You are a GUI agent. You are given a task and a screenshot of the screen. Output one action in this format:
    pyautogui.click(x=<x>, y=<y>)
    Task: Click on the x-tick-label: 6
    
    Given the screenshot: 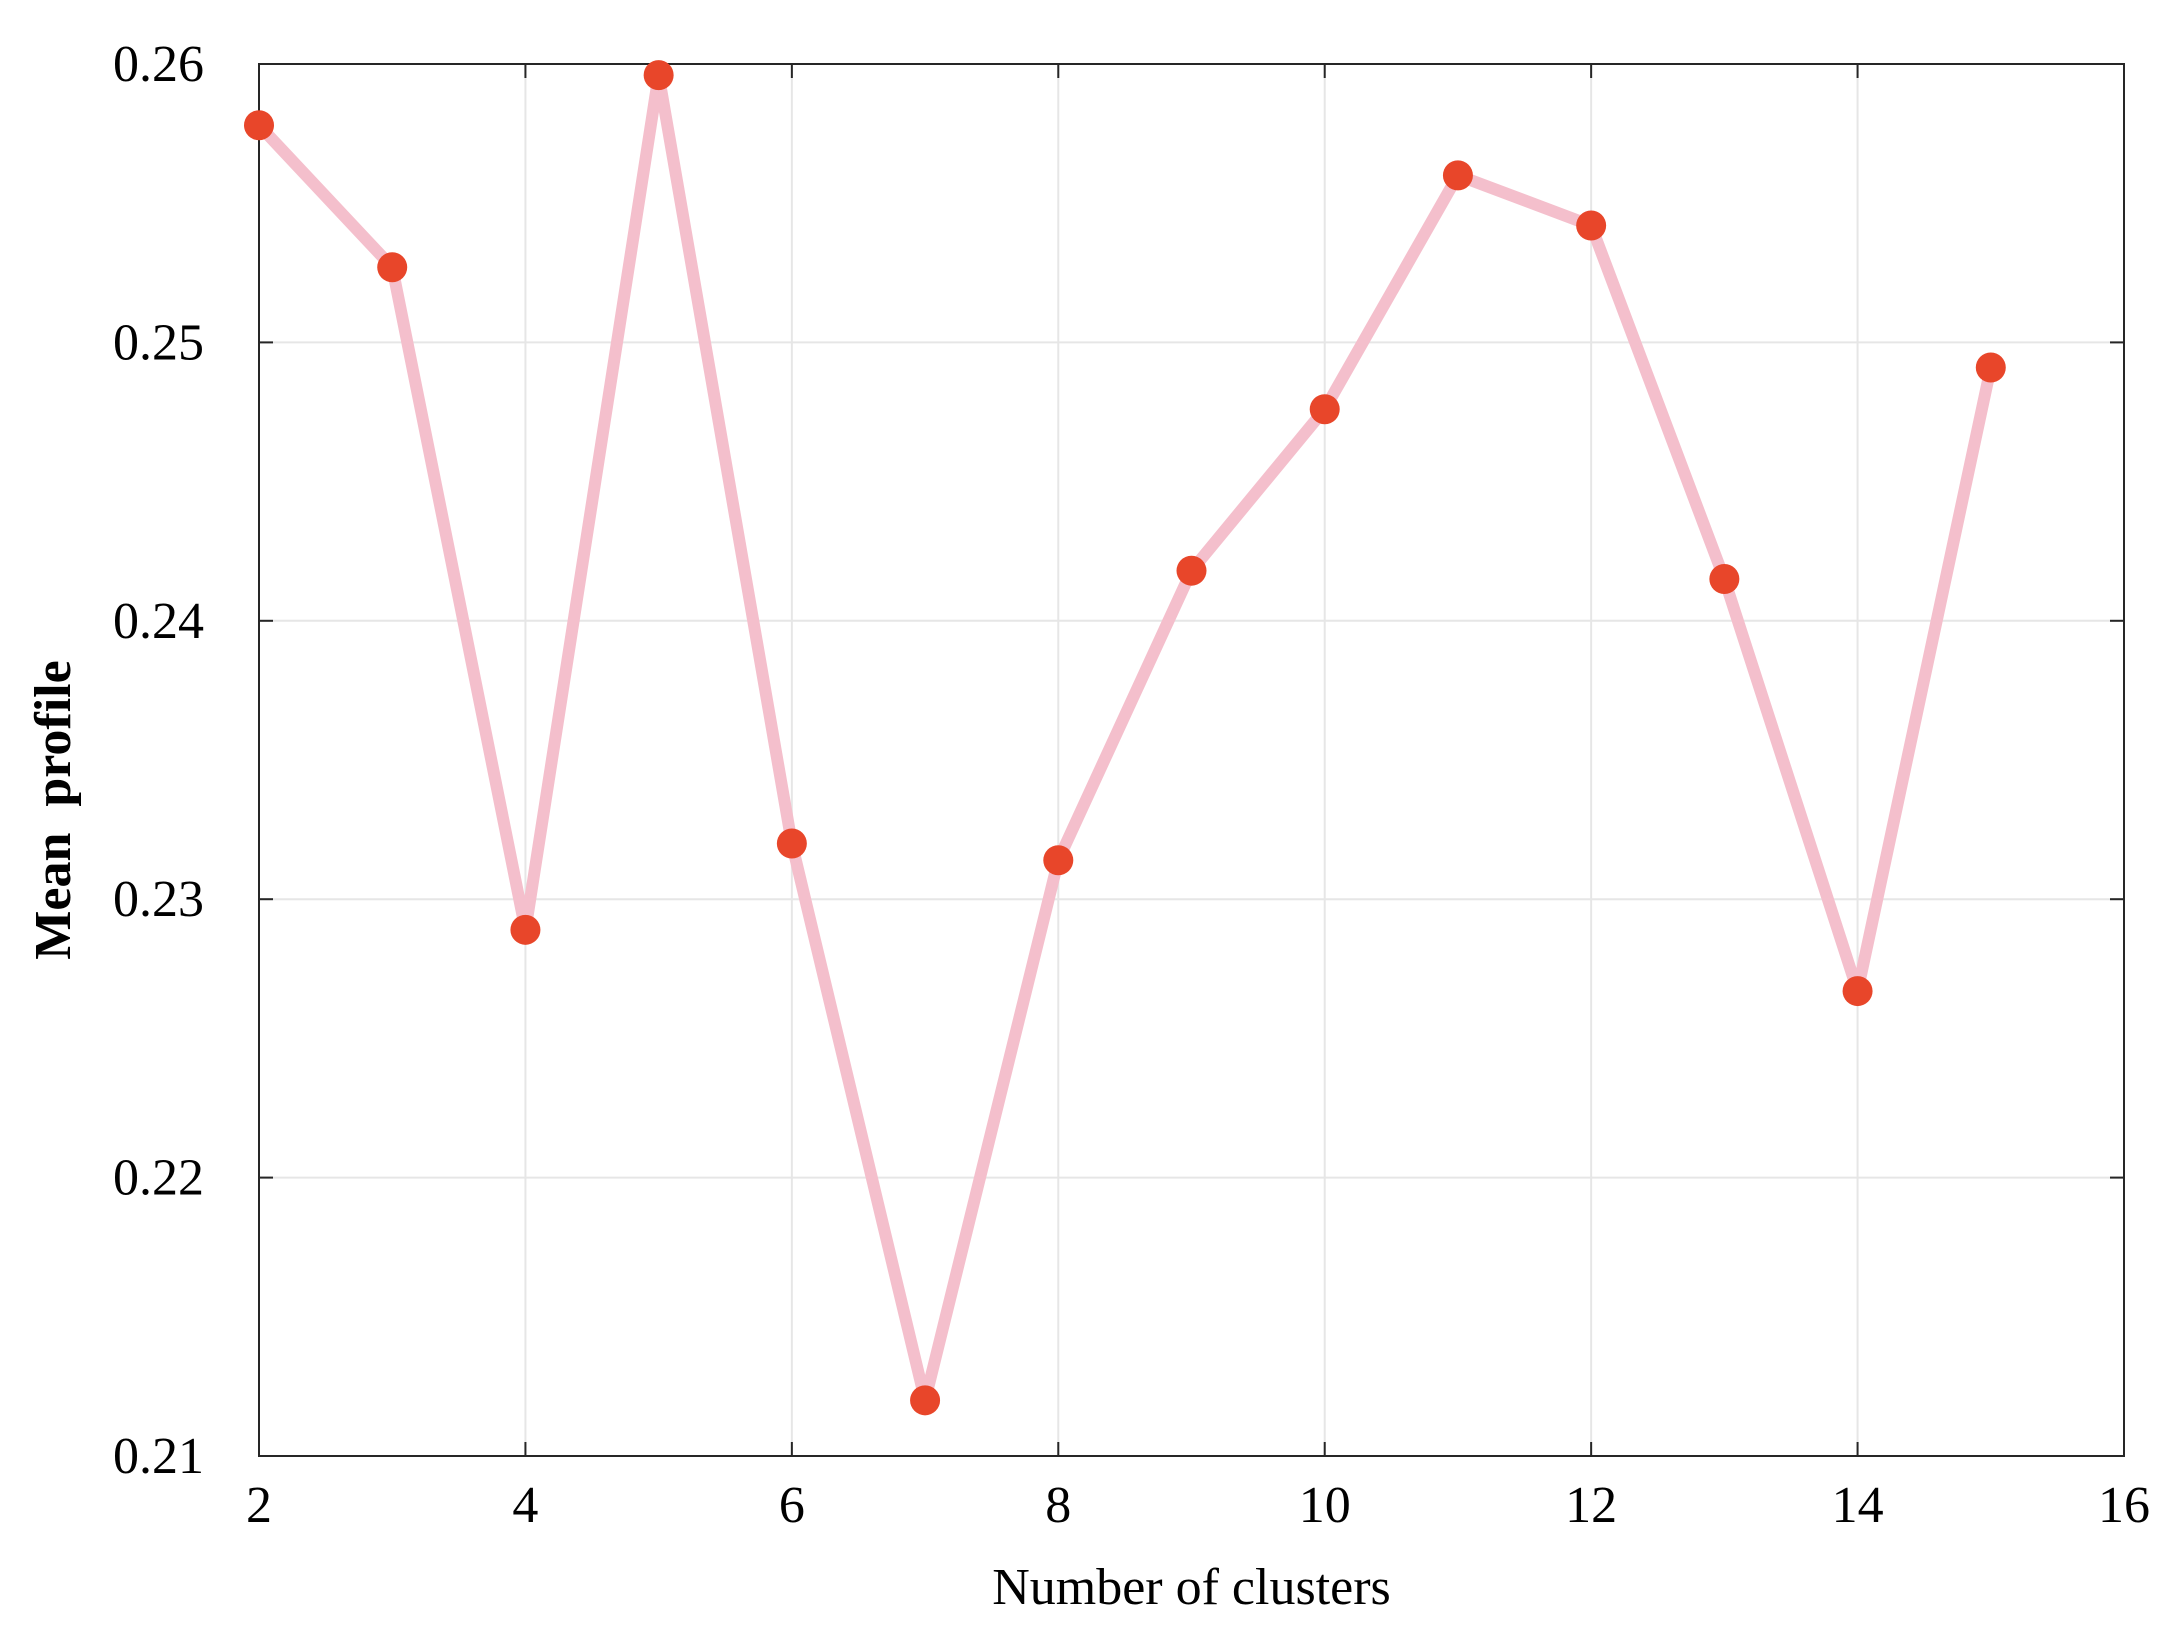 What is the action you would take?
    pyautogui.click(x=792, y=1505)
    